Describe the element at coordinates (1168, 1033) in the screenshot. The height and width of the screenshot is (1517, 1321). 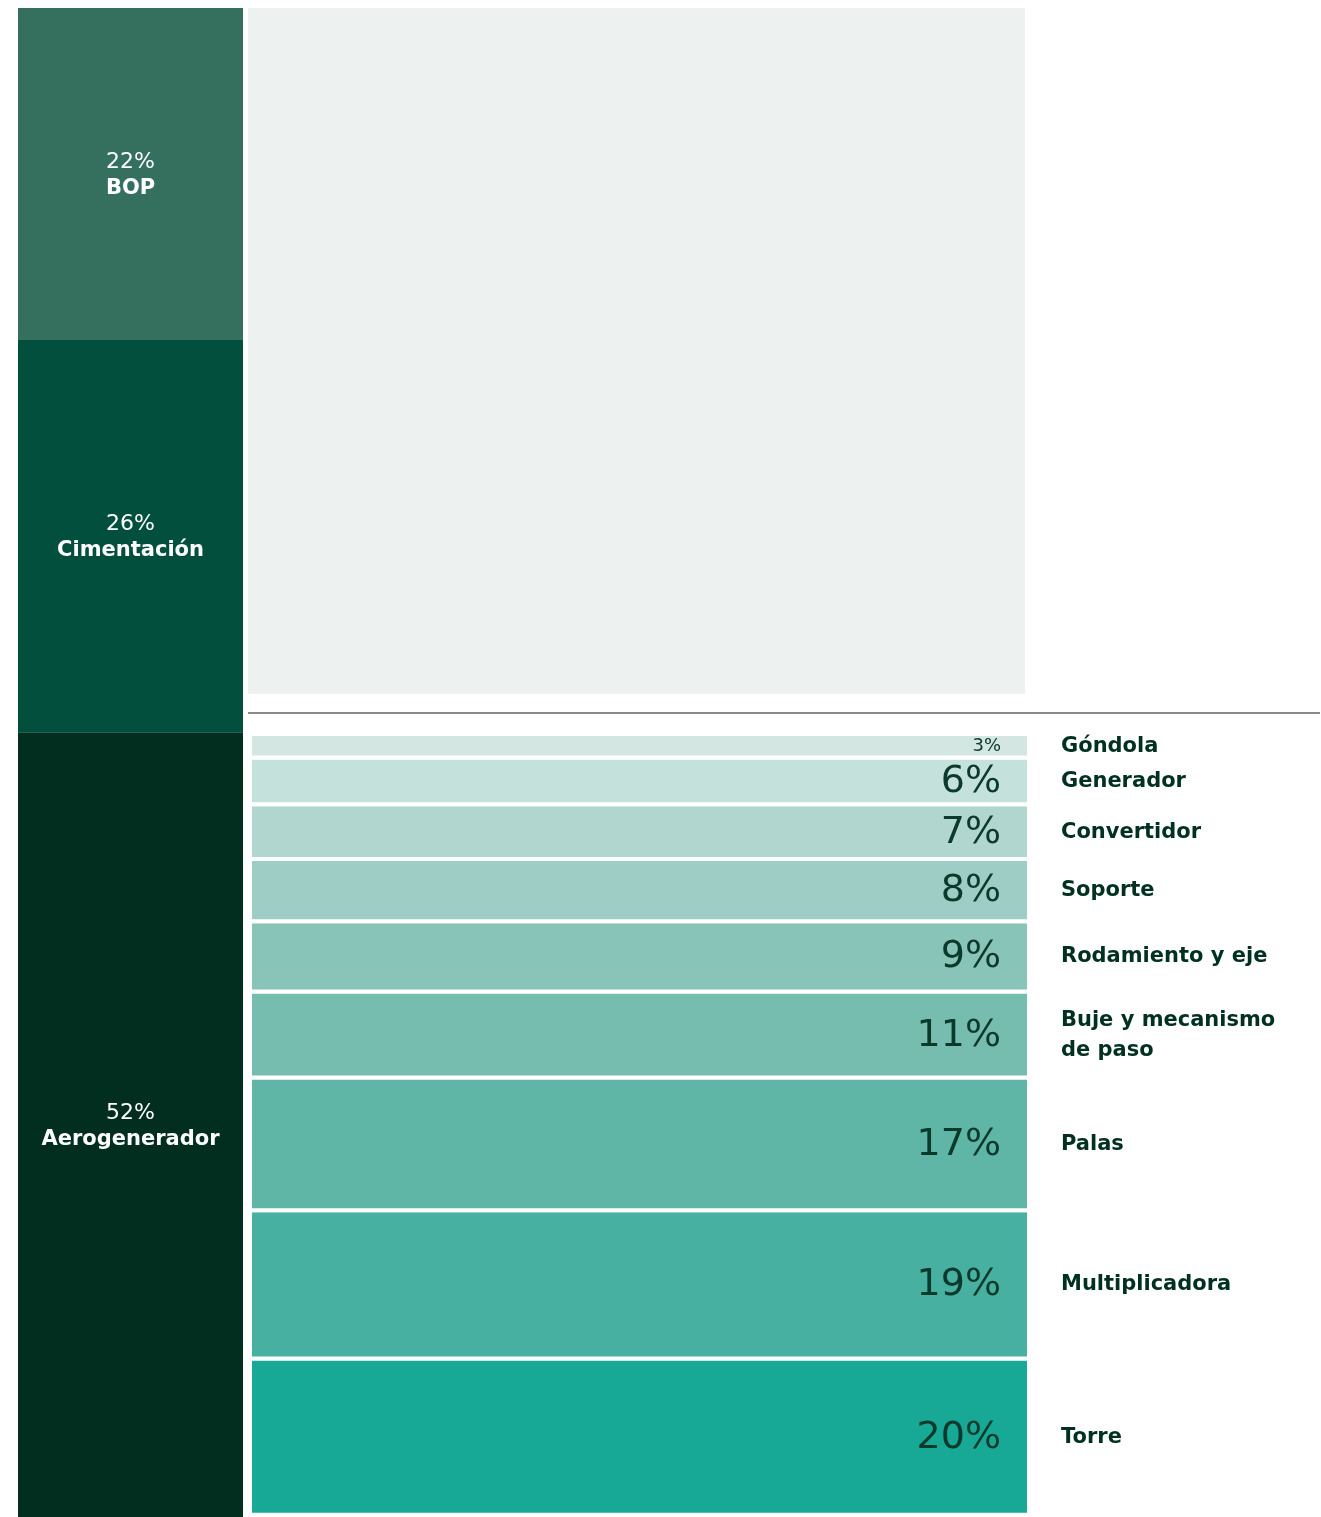
I see `series-label: Buje y mecanismo de paso` at that location.